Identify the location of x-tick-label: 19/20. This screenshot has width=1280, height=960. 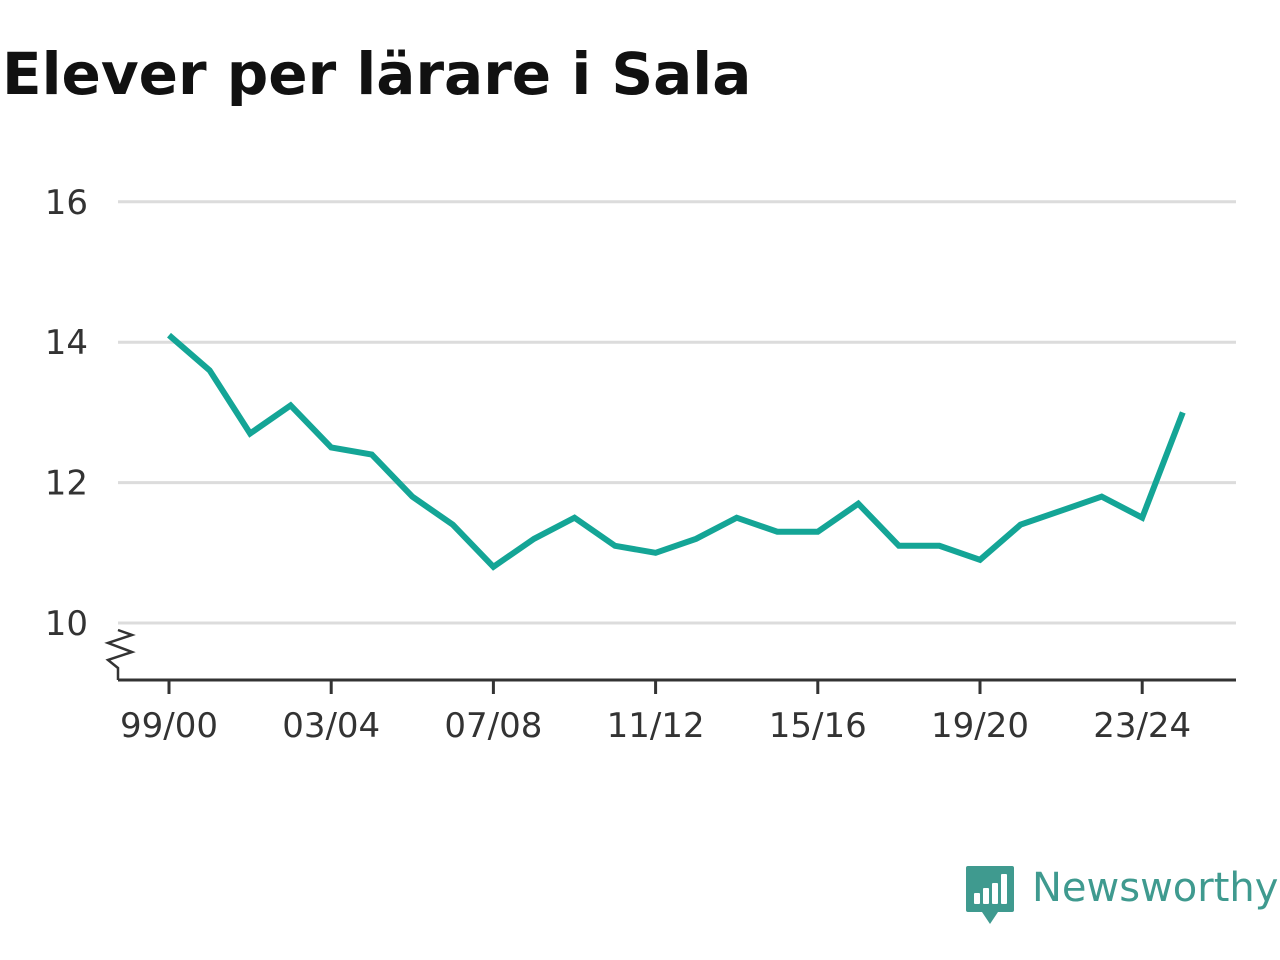
(980, 726).